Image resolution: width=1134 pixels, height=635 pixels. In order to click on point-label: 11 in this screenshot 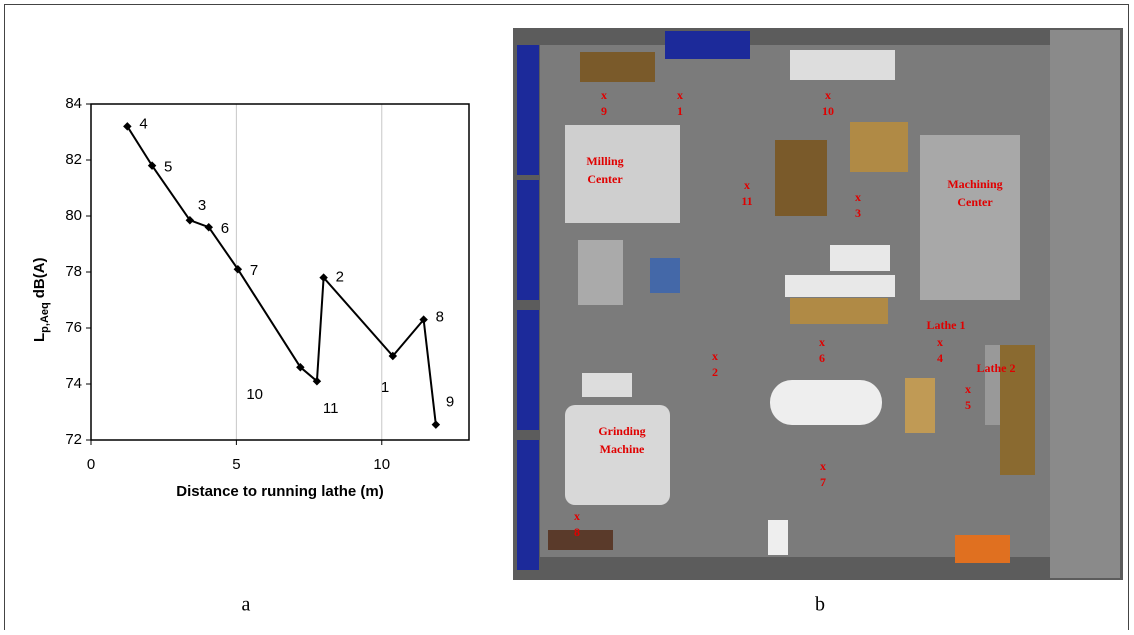, I will do `click(331, 408)`.